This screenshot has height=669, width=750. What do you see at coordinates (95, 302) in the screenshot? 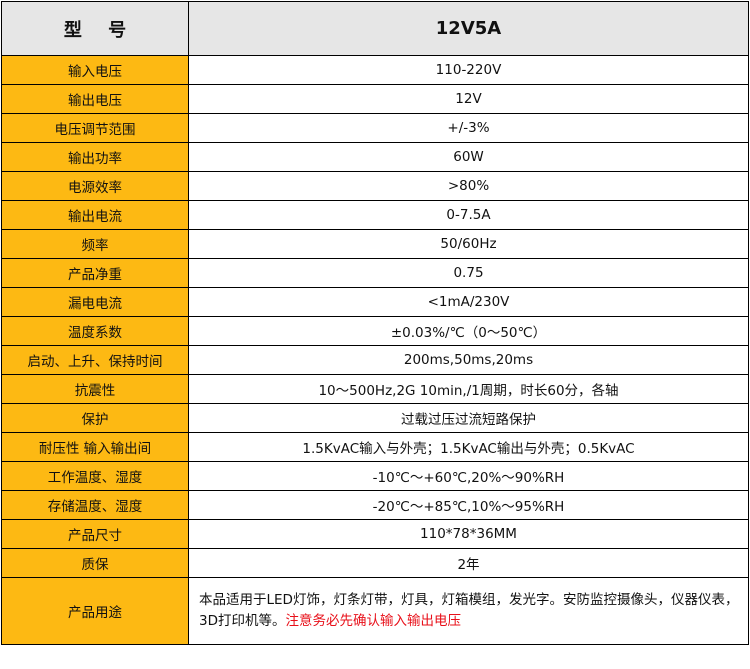
I see `row-label: 漏电电流` at bounding box center [95, 302].